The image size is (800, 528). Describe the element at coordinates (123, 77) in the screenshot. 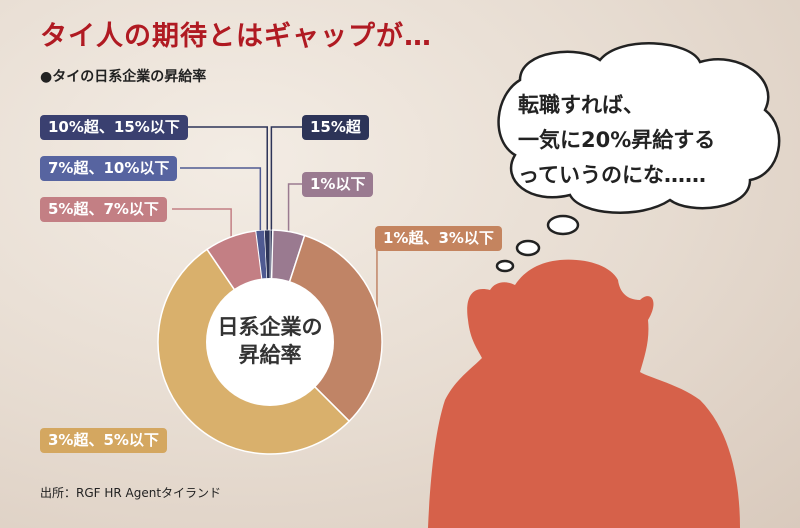

I see `chart-subtitle: ●タイの日系企業の昇給率` at that location.